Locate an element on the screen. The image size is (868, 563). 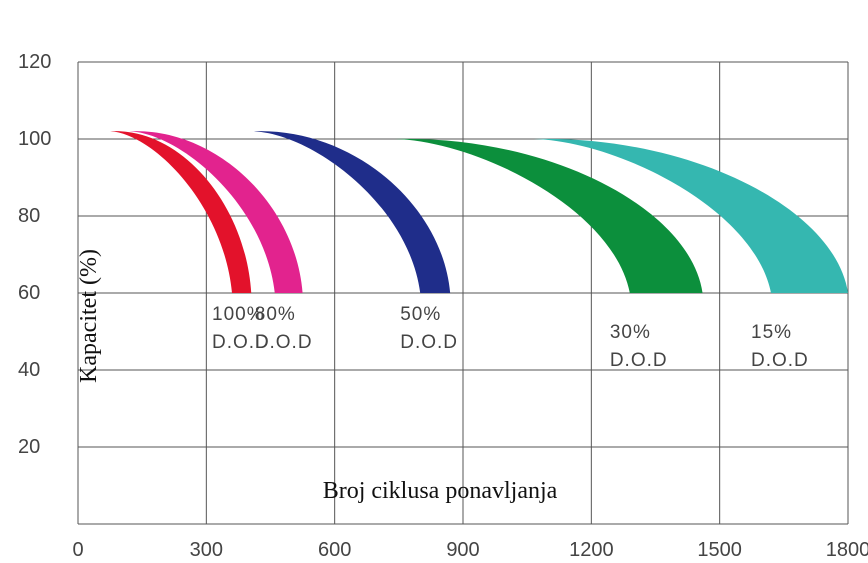
x-tick-label: 1800 is located at coordinates (847, 550).